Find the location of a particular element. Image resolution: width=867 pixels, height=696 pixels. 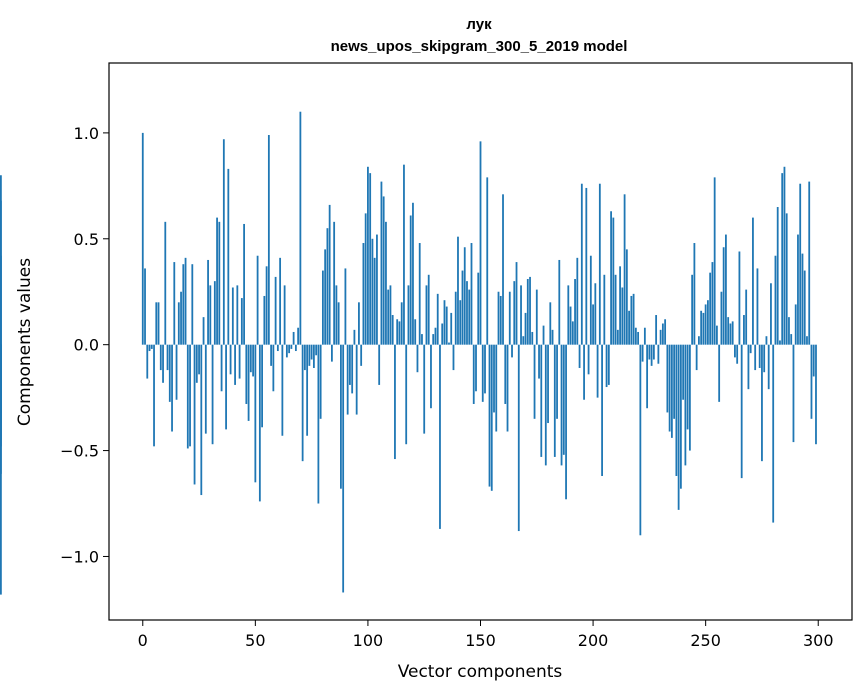

x-axis-ticks: 0 50 100 150 200 250 300 is located at coordinates (486, 635).